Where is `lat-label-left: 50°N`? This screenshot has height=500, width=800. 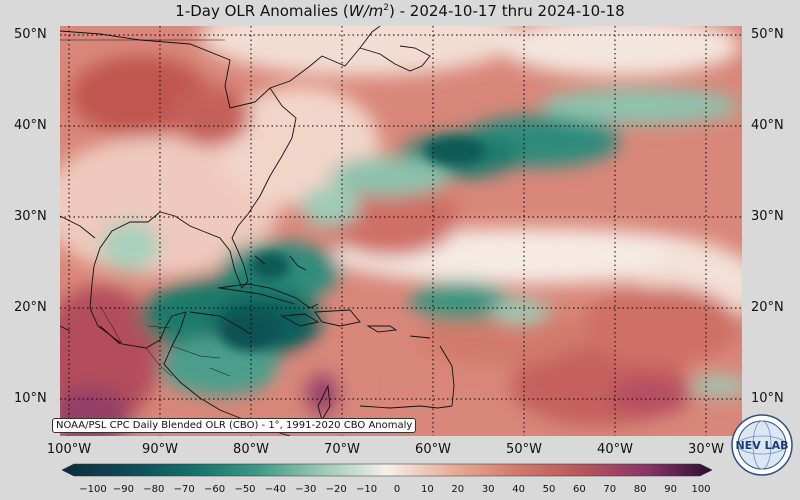 lat-label-left: 50°N is located at coordinates (30, 34).